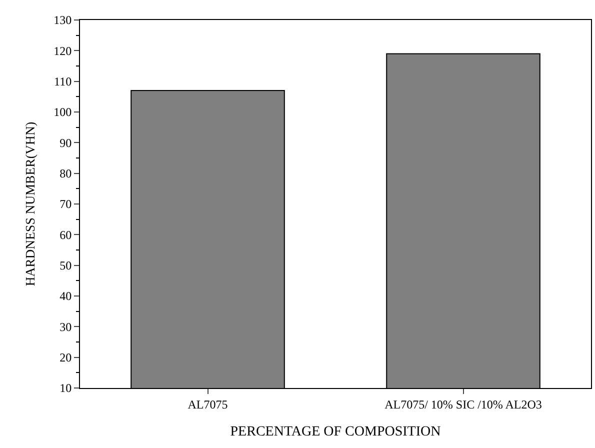  I want to click on y-tick-label: 80, so click(66, 173).